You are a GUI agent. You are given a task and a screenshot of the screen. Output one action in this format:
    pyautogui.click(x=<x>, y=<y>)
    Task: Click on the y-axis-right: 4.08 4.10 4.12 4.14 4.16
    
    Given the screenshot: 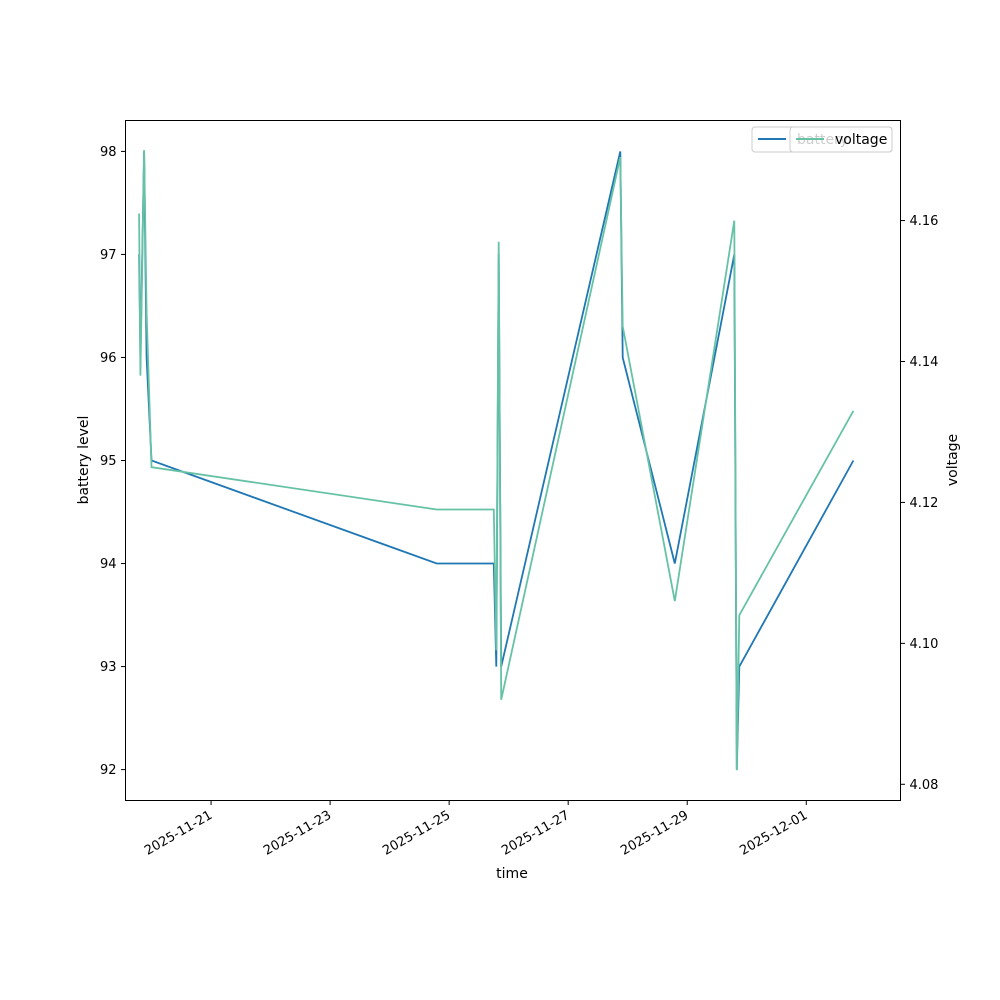 What is the action you would take?
    pyautogui.click(x=919, y=503)
    